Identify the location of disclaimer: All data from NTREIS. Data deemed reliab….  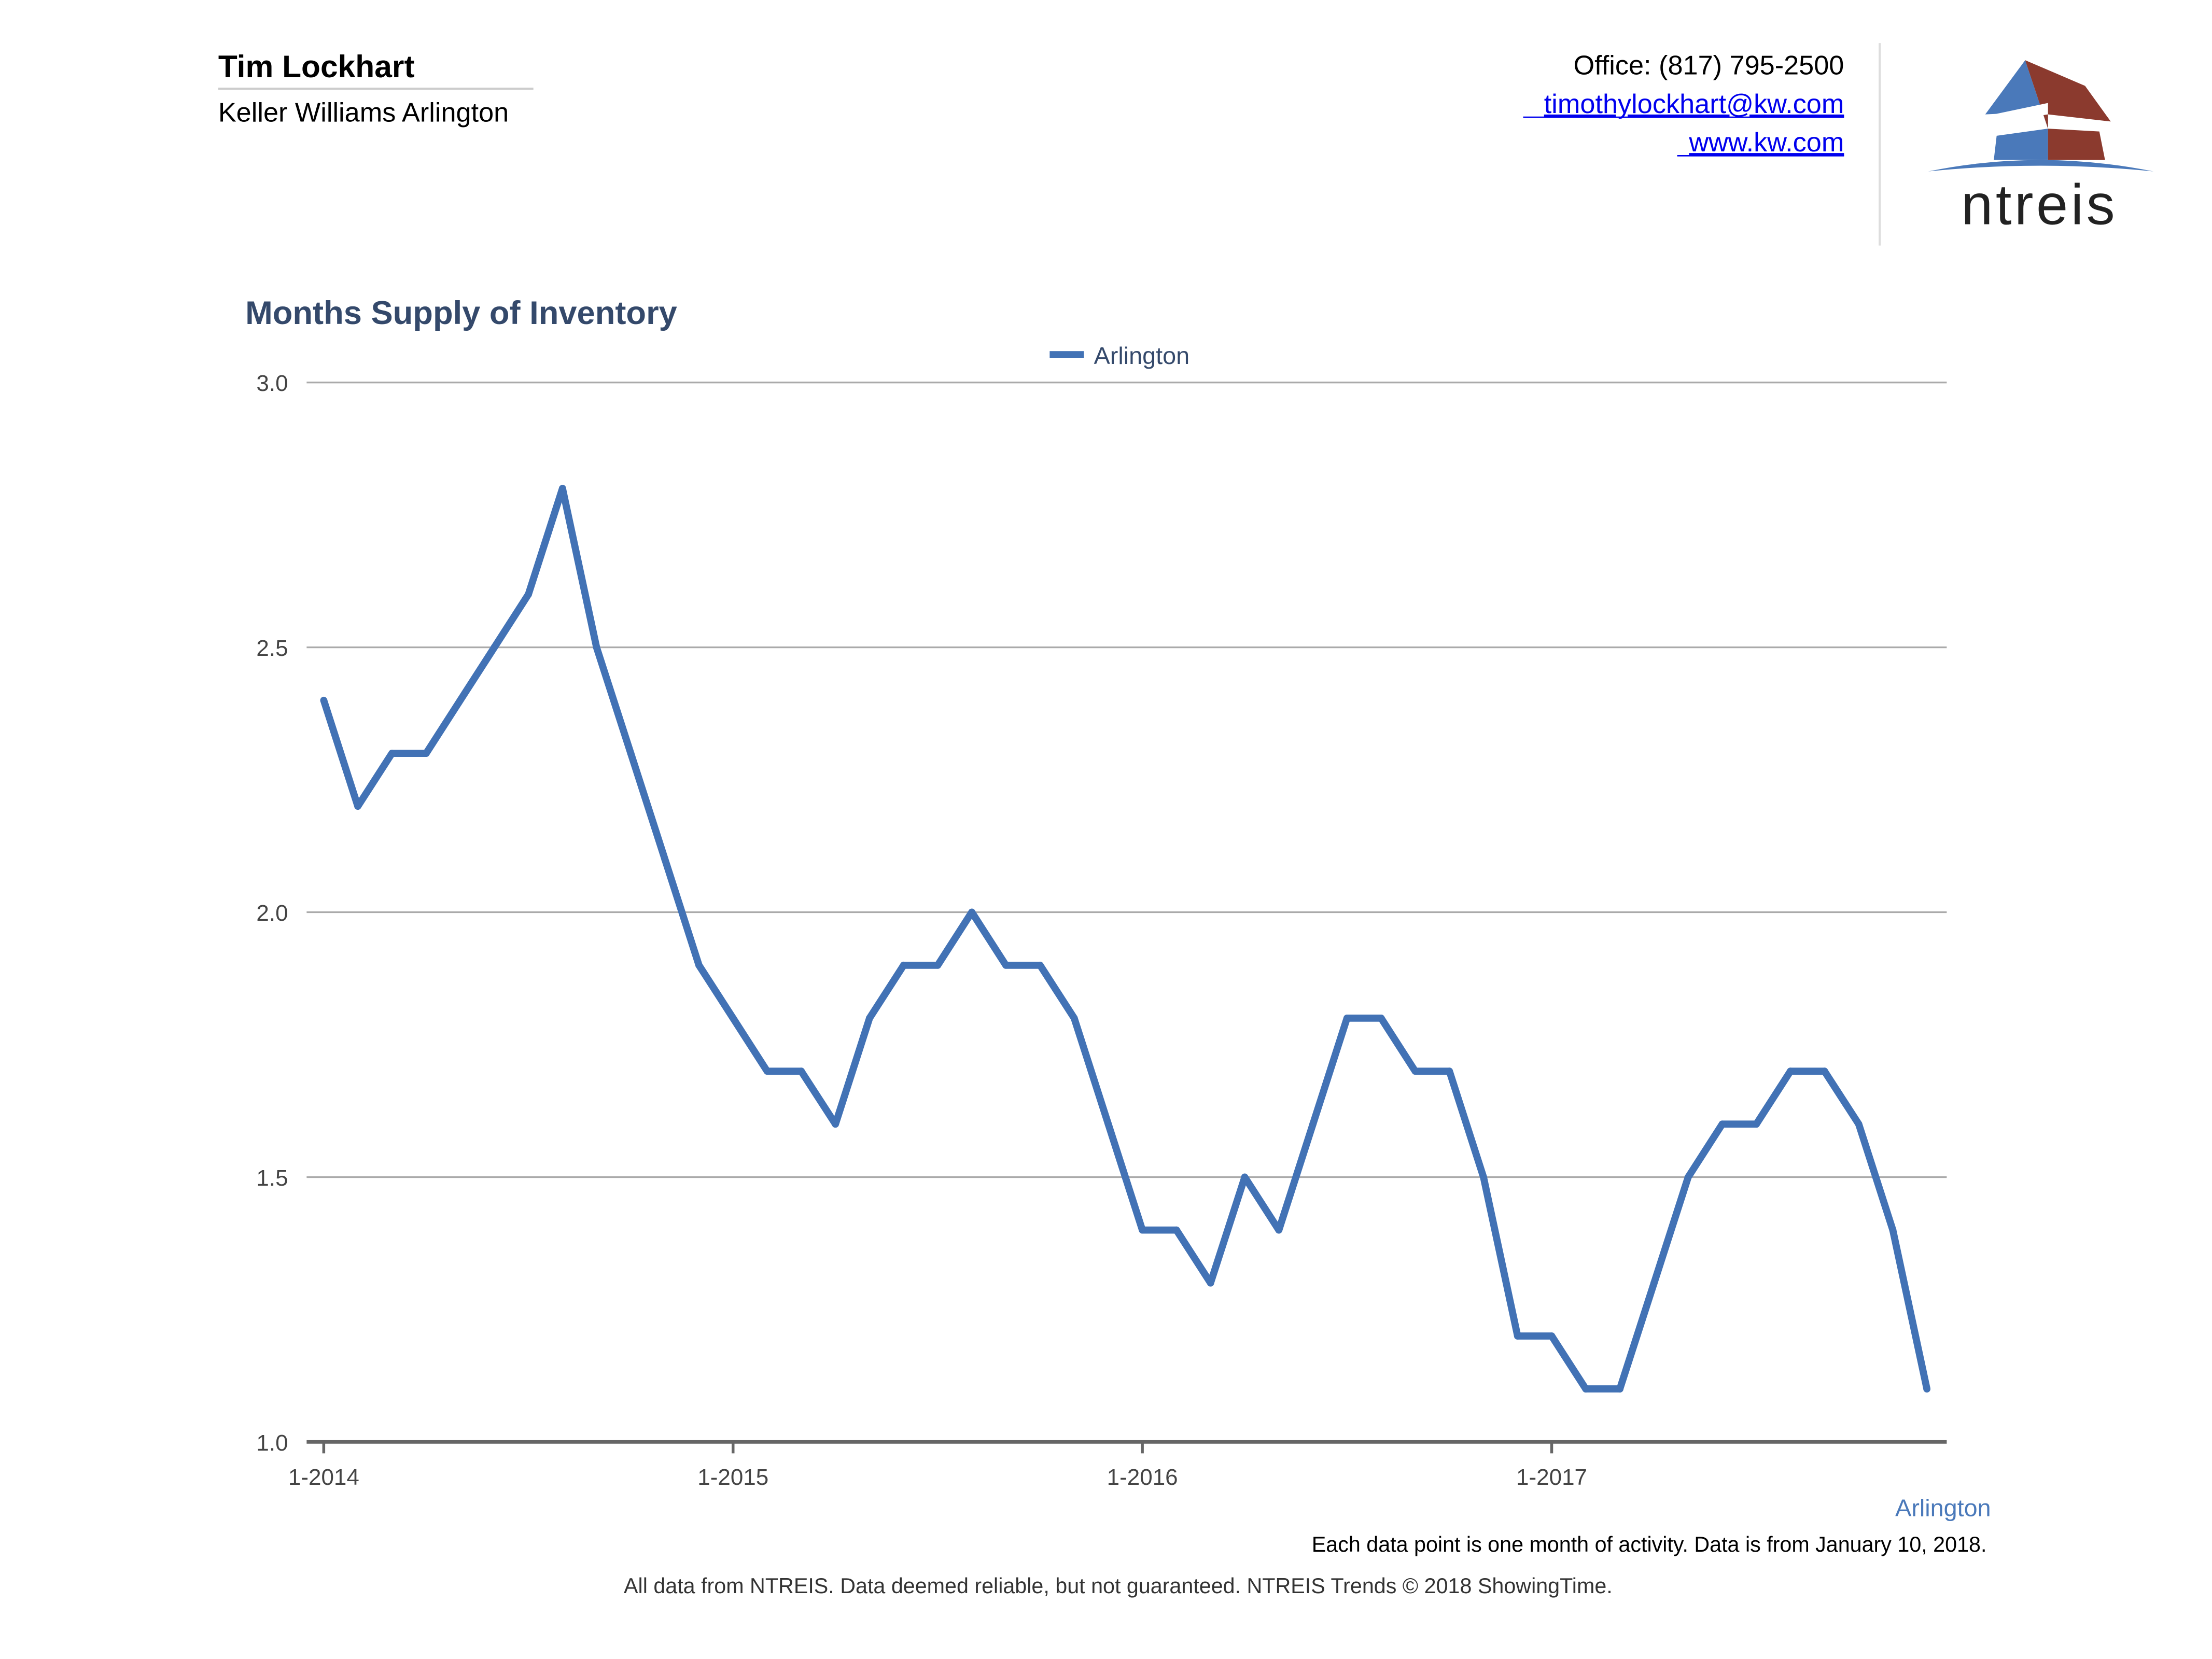
(1118, 1586).